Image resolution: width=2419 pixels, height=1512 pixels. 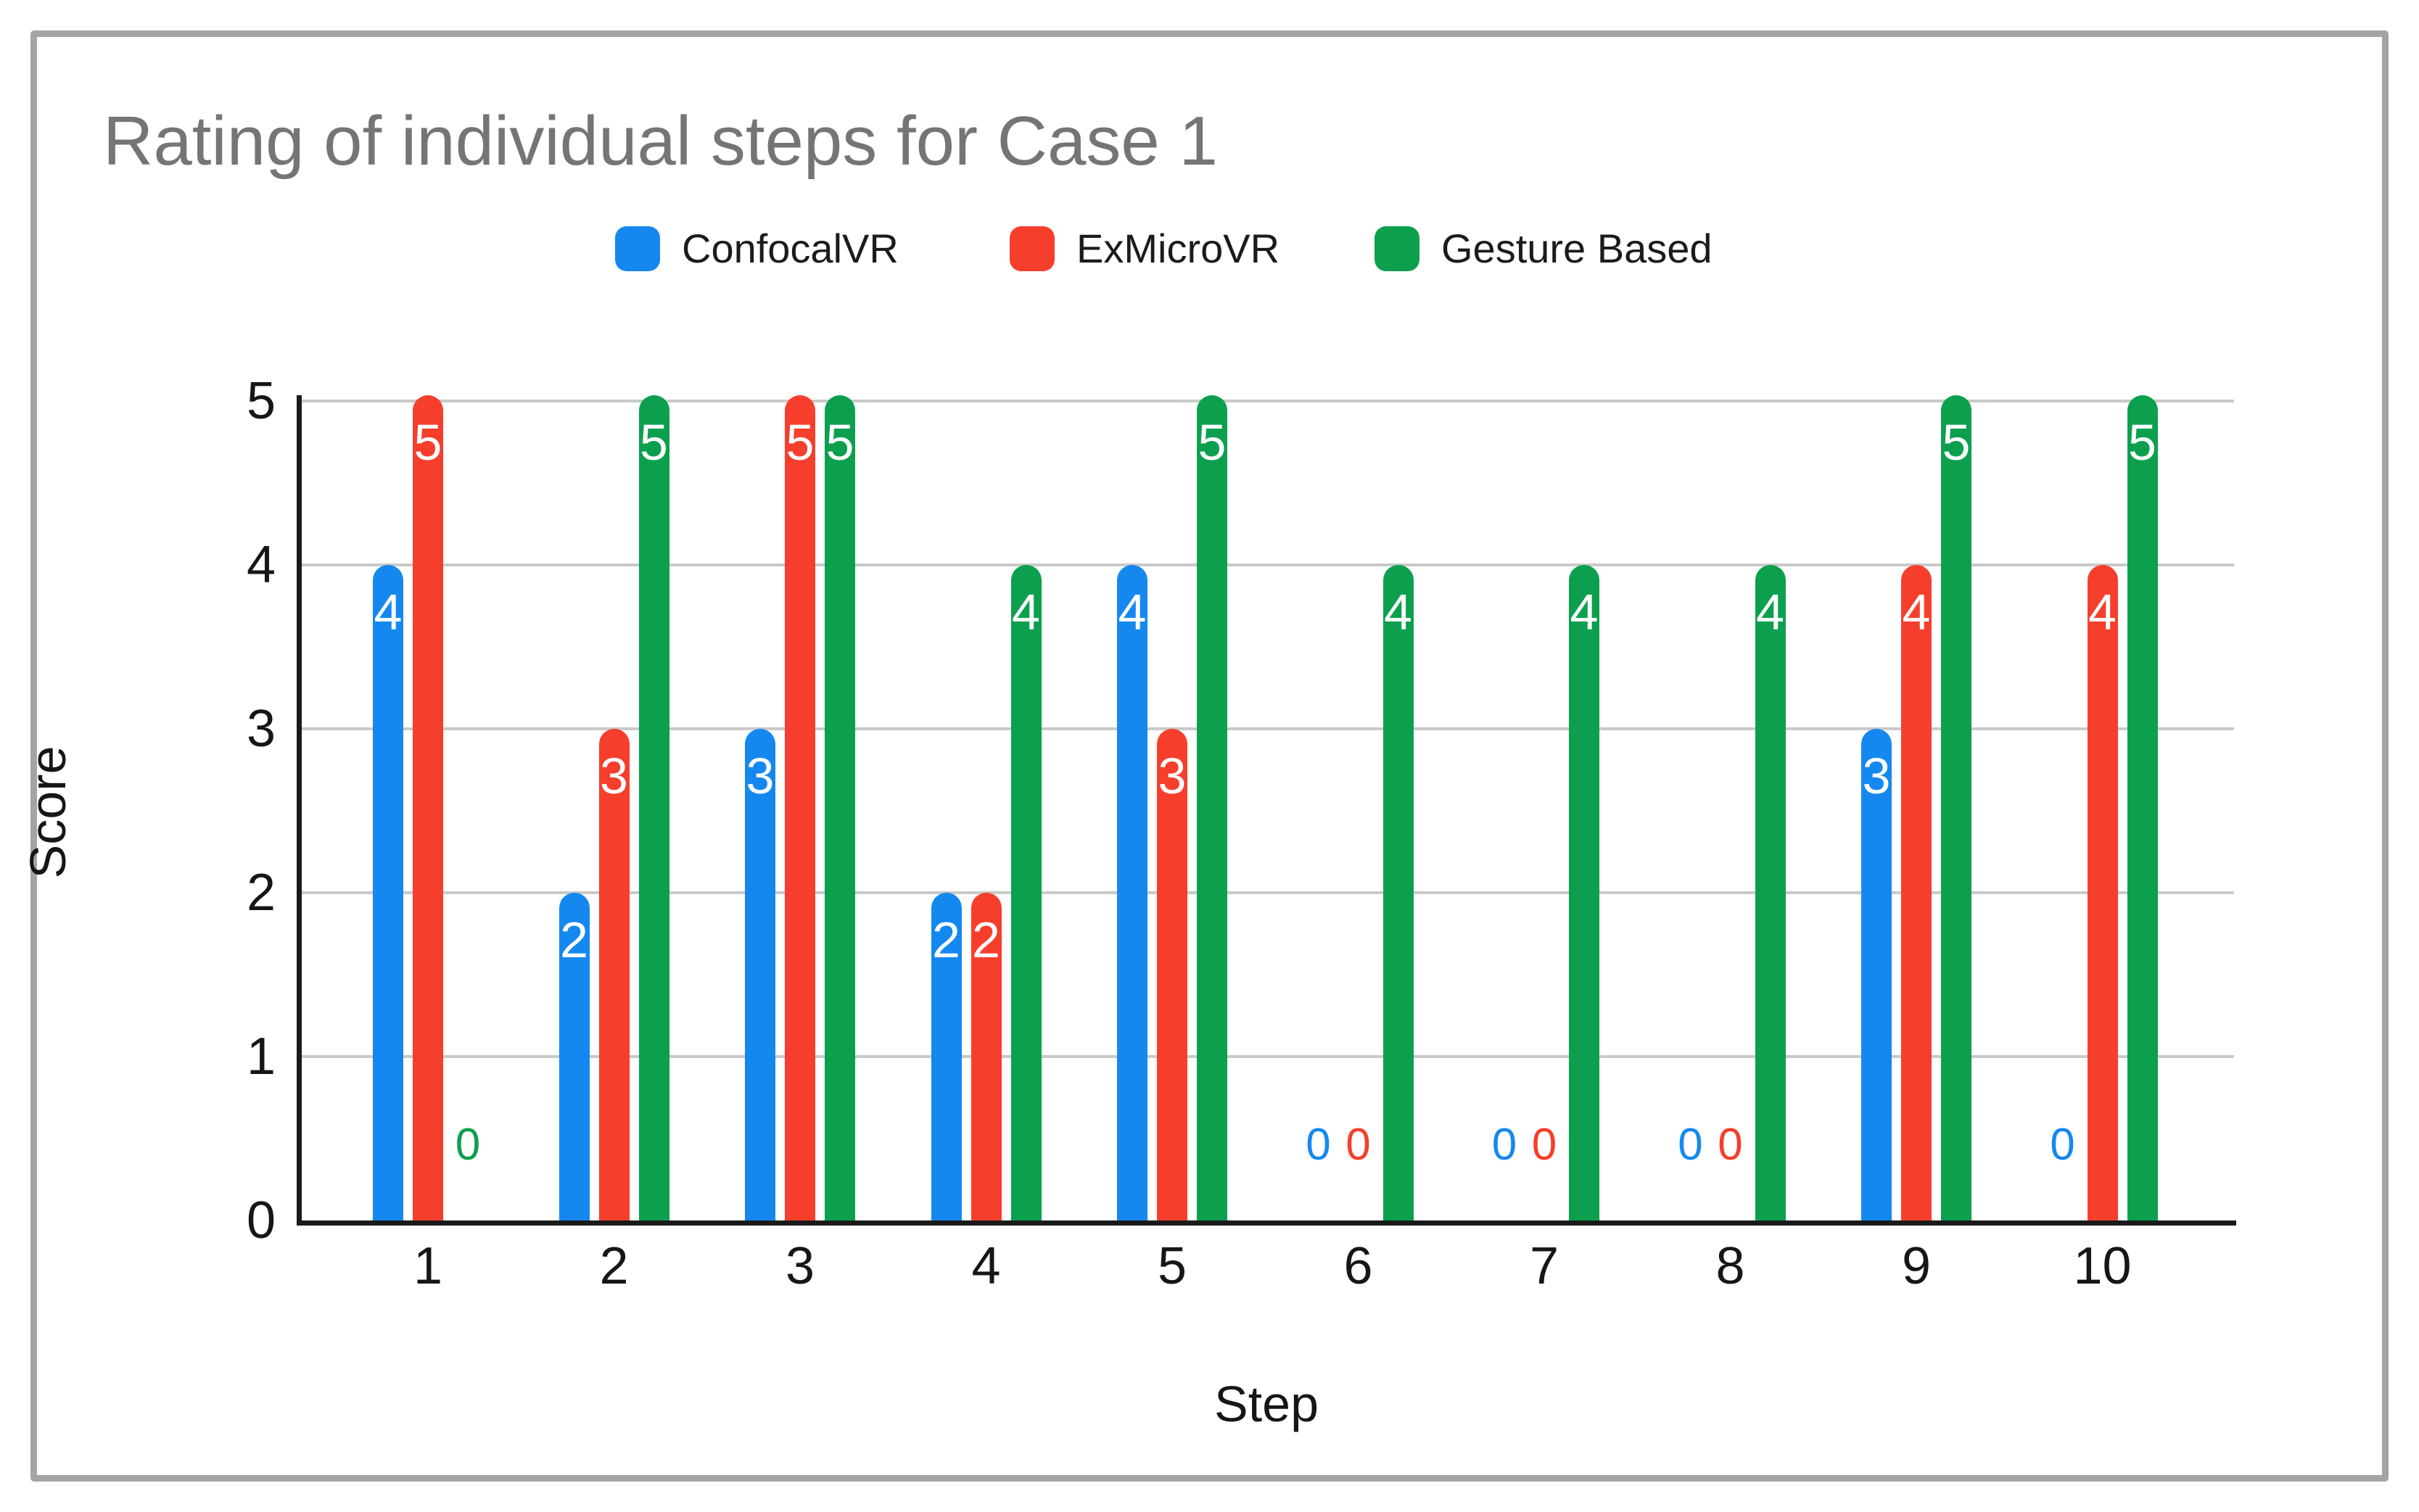 What do you see at coordinates (574, 940) in the screenshot?
I see `bar-value-label-confocalvr-step-2: 2` at bounding box center [574, 940].